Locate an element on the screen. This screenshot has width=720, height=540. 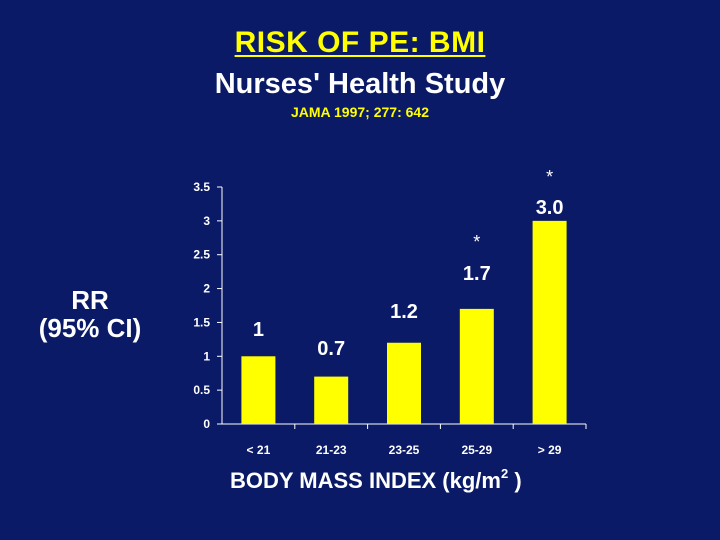
chart-citation: JAMA 1997; 277: 642 is located at coordinates (359, 112).